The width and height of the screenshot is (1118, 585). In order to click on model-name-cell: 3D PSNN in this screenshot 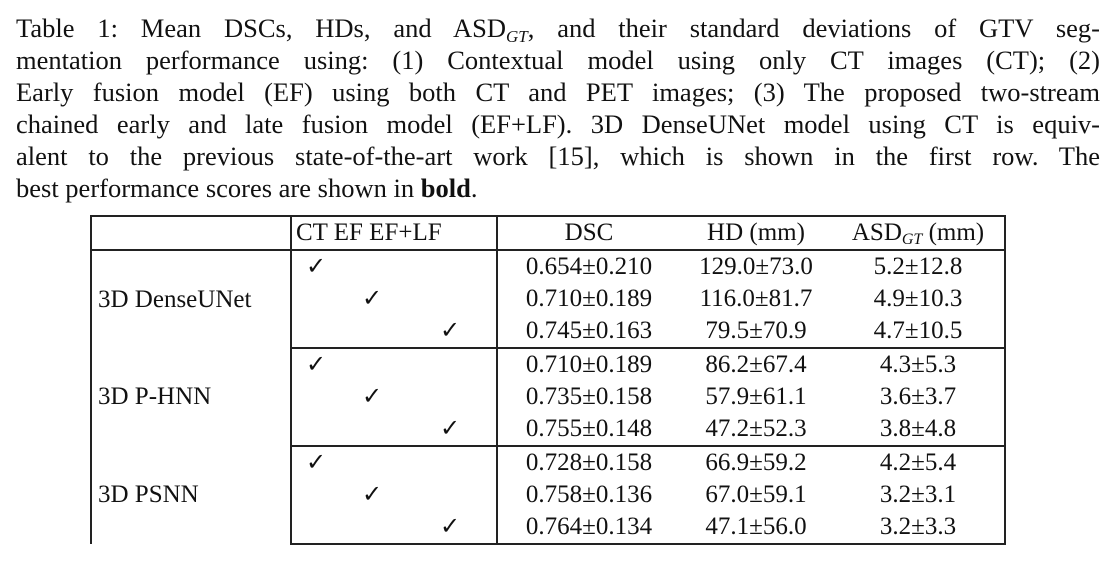, I will do `click(191, 495)`.